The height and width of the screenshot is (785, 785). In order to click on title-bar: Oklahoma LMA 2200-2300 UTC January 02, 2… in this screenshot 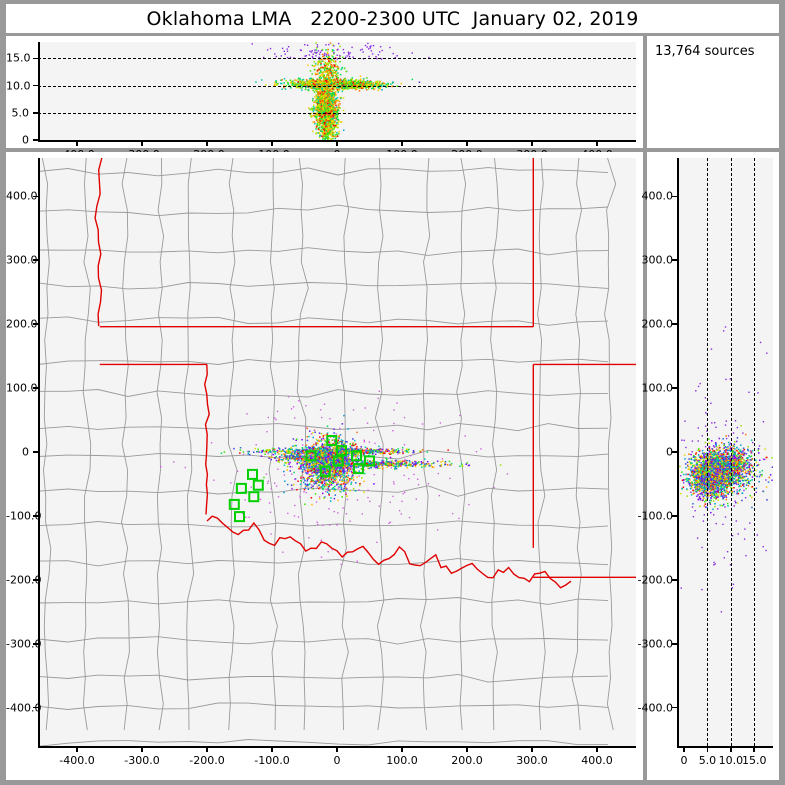, I will do `click(392, 18)`.